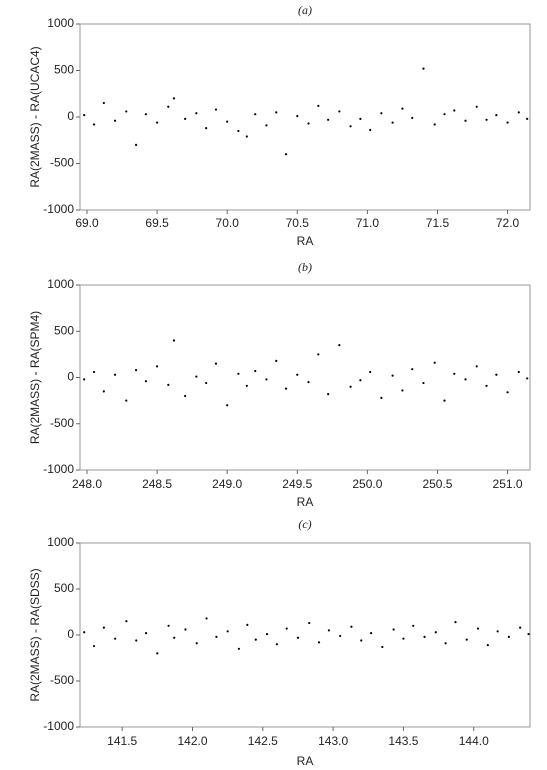  Describe the element at coordinates (87, 223) in the screenshot. I see `x-tick-label: 69.0` at that location.